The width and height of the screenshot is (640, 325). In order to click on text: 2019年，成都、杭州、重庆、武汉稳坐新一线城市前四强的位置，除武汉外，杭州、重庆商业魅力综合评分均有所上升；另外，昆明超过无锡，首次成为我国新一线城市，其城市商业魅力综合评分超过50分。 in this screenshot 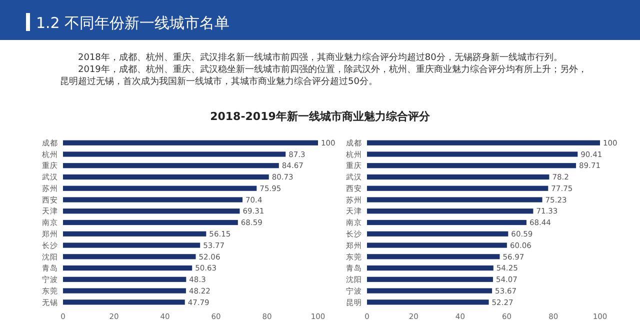, I will do `click(323, 75)`.